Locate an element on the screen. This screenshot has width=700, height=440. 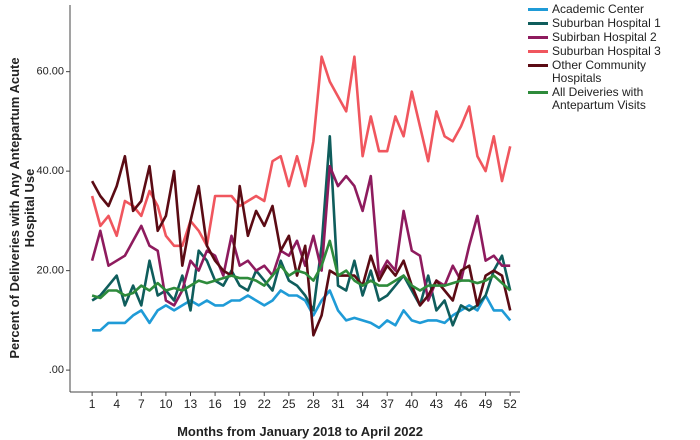
x-tick-label: 4 is located at coordinates (116, 404).